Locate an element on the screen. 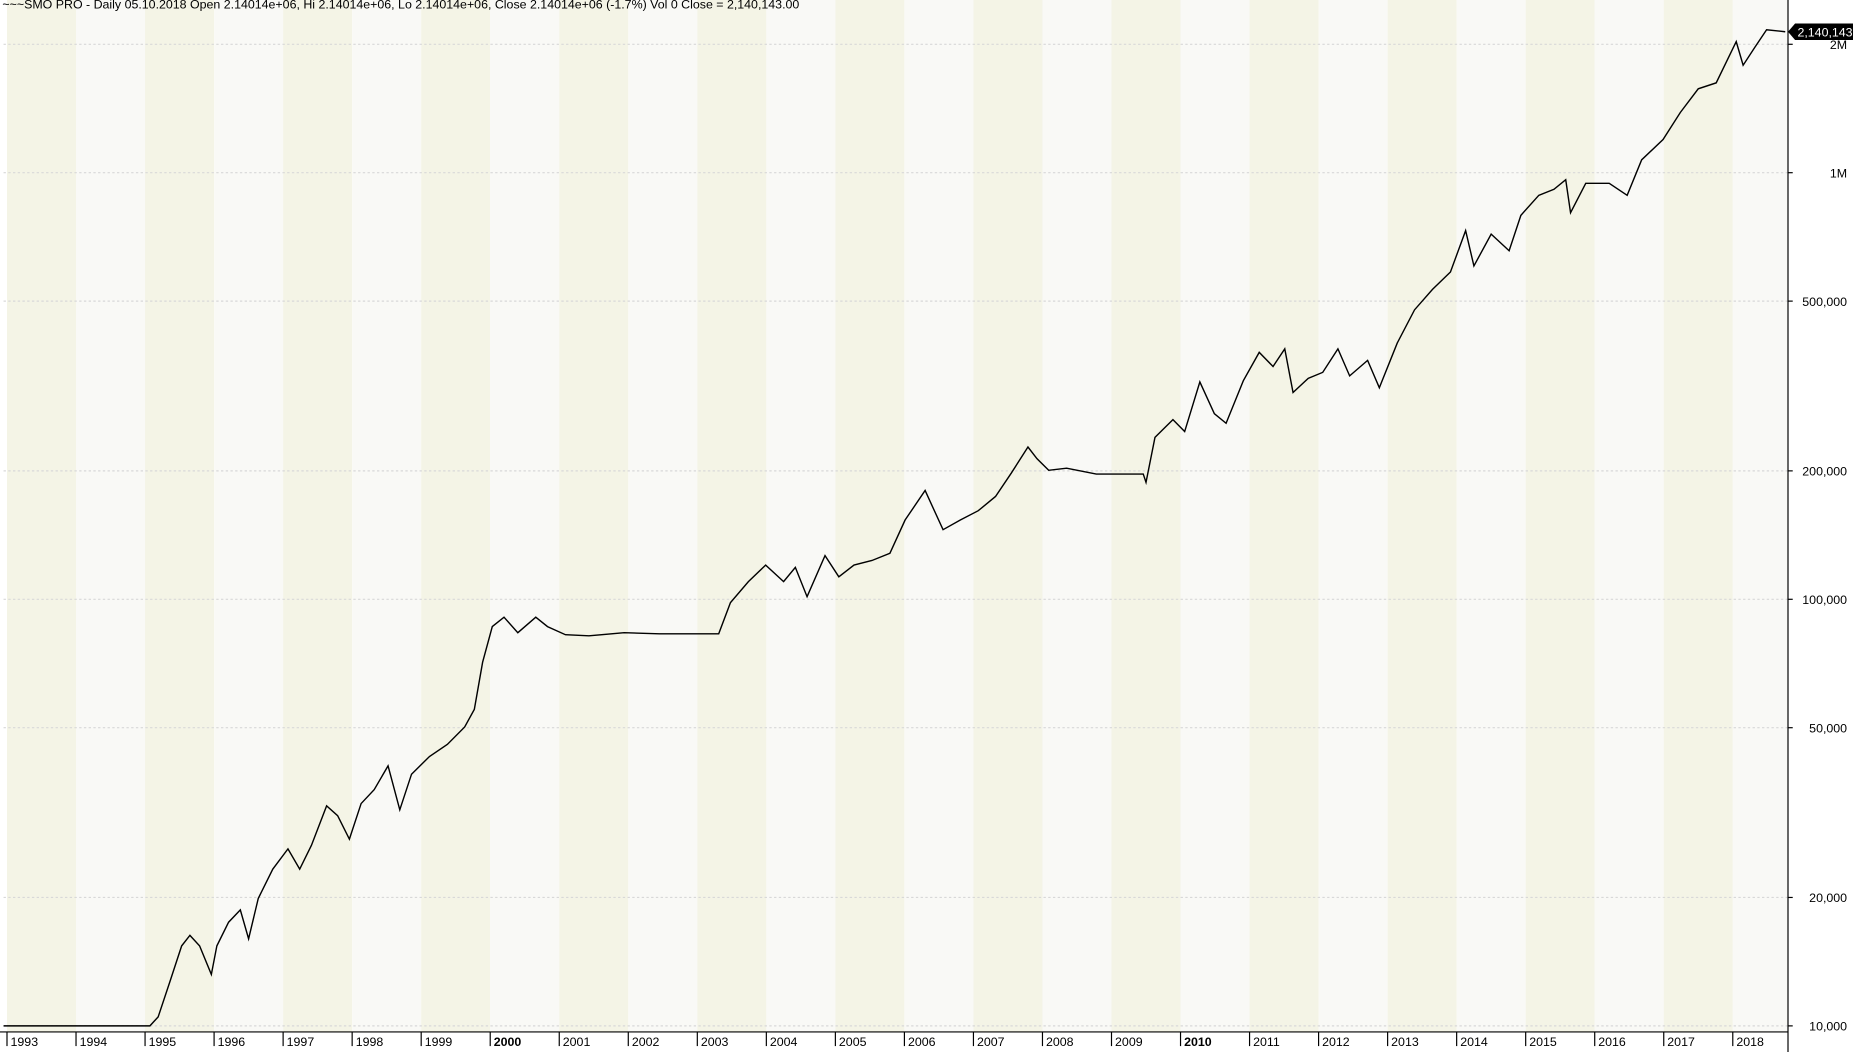 Image resolution: width=1853 pixels, height=1052 pixels. last-value-tag: 2,140,143 is located at coordinates (1820, 32).